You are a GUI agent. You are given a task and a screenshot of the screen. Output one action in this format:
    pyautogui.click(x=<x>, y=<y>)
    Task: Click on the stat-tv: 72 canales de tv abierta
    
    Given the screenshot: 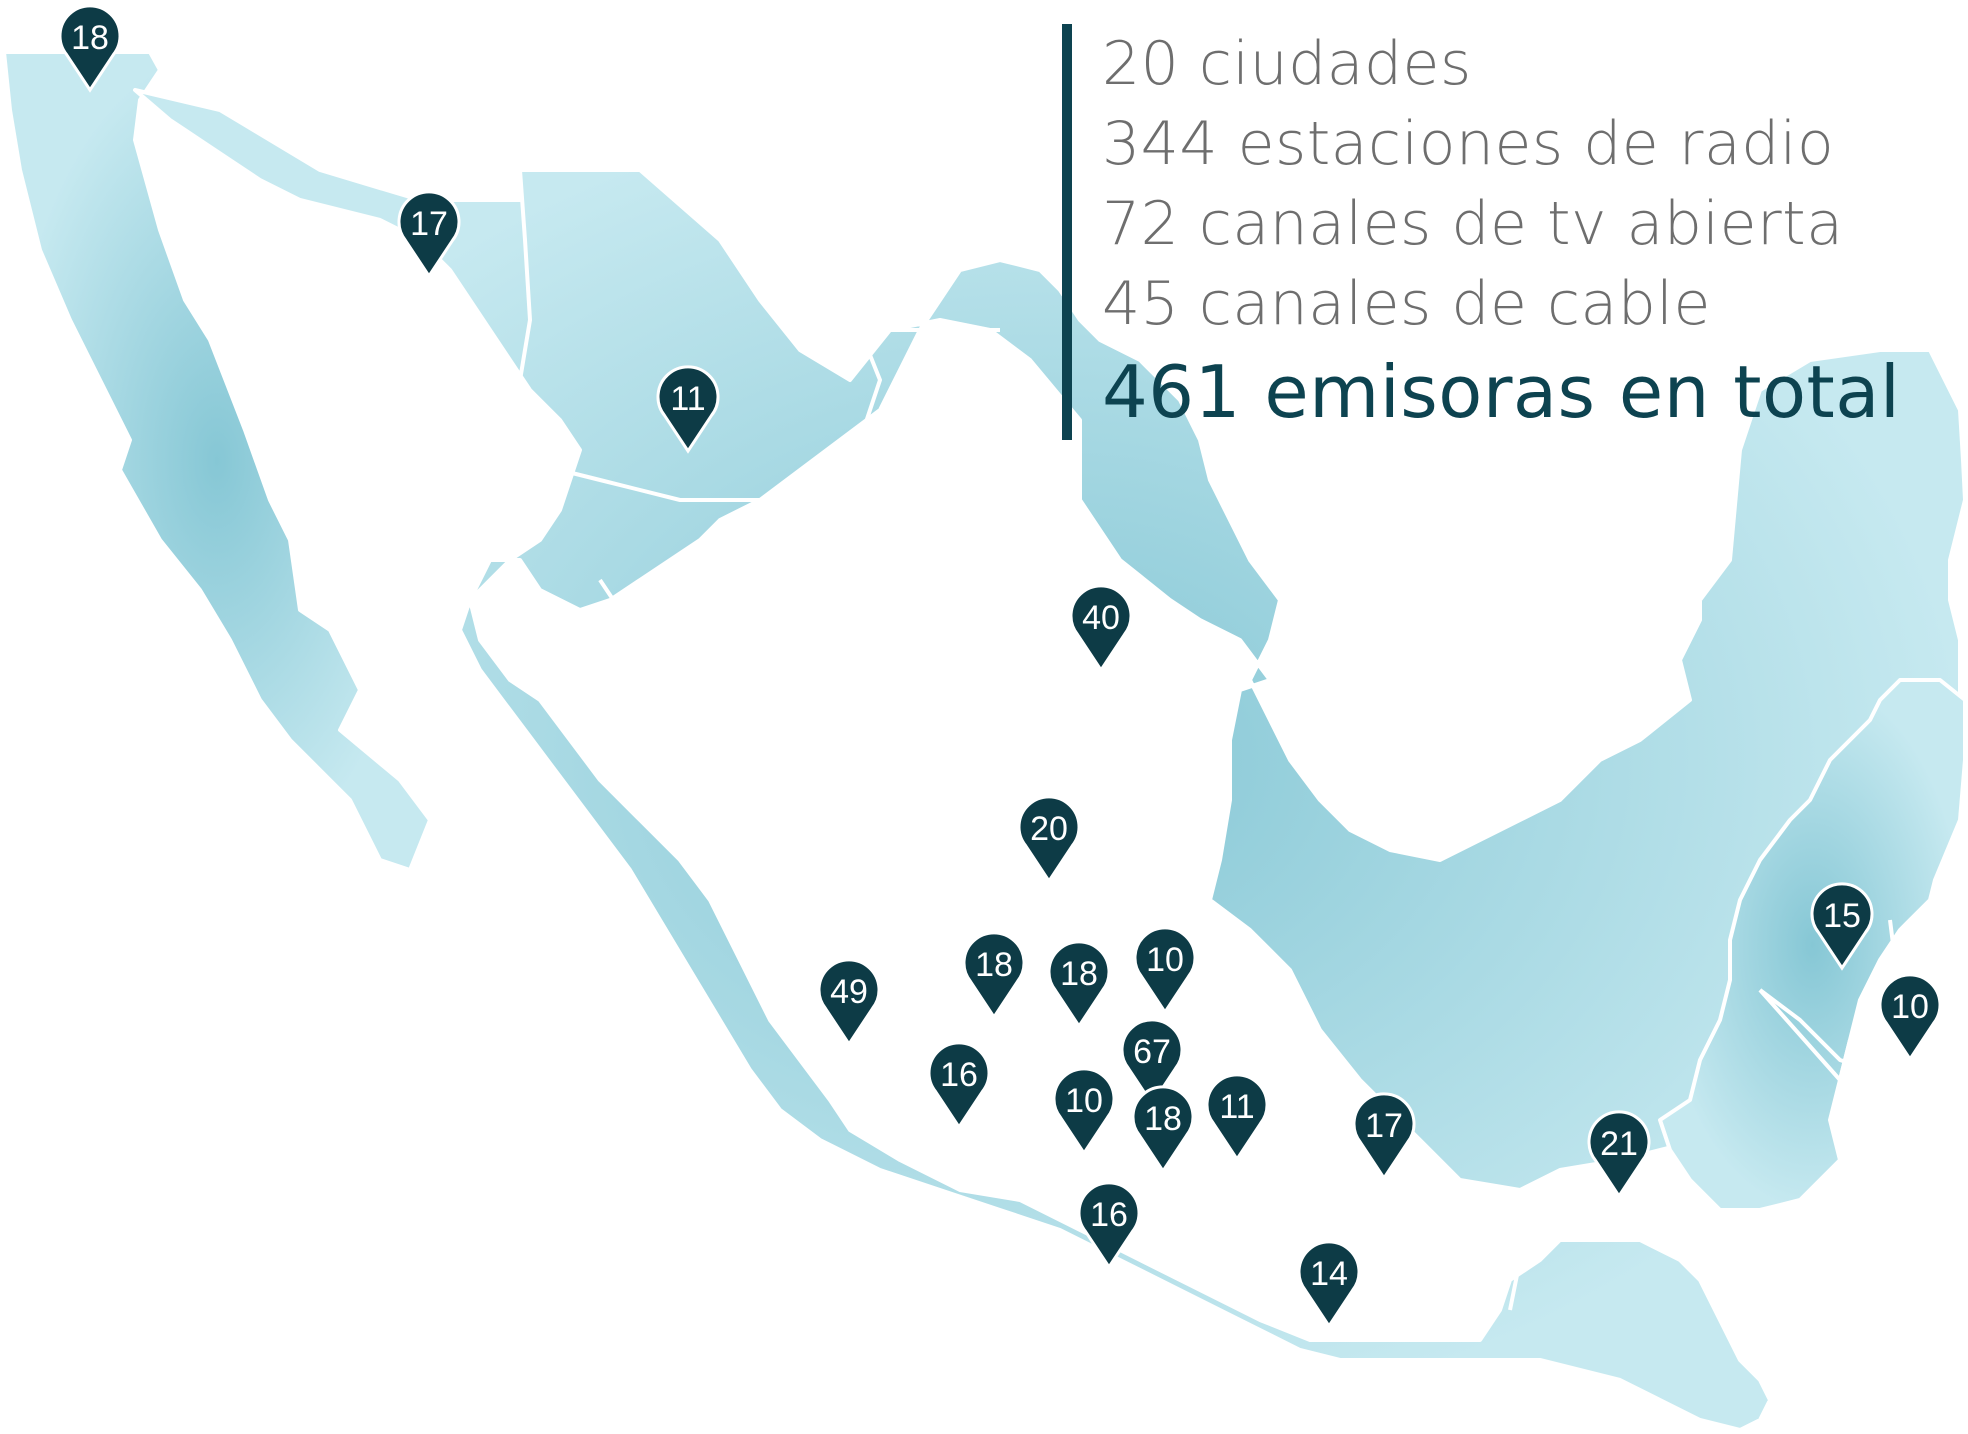 What is the action you would take?
    pyautogui.click(x=1473, y=224)
    